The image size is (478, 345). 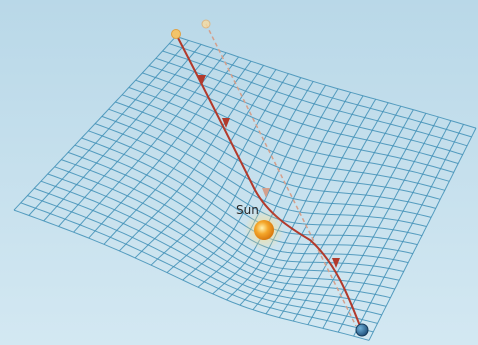 What do you see at coordinates (176, 34) in the screenshot?
I see `star-icon` at bounding box center [176, 34].